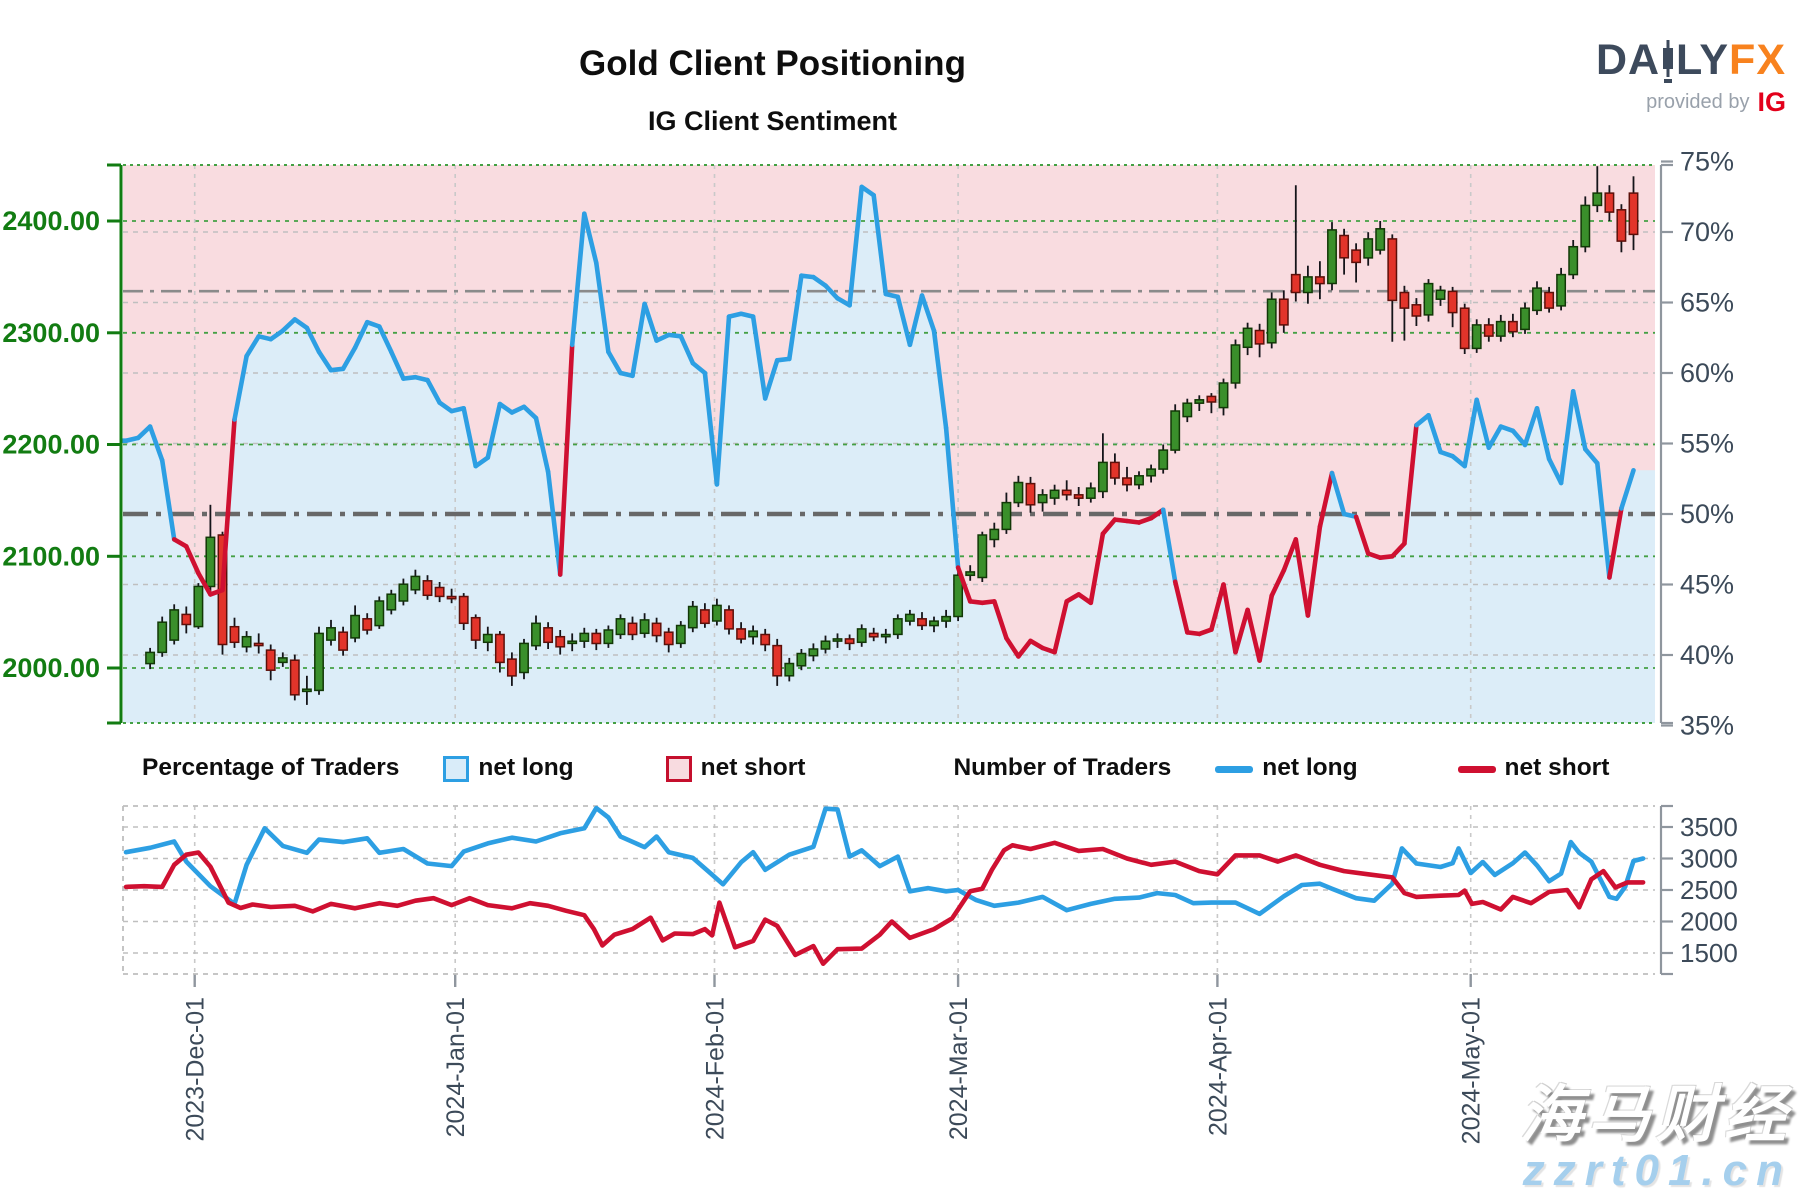 The image size is (1800, 1200). What do you see at coordinates (1062, 767) in the screenshot?
I see `legend-num-title: Number of Traders` at bounding box center [1062, 767].